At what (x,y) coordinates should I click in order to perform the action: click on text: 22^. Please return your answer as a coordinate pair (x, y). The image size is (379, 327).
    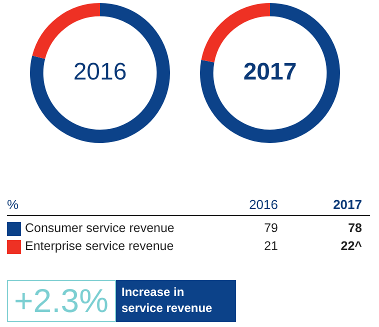
    Looking at the image, I should click on (351, 246).